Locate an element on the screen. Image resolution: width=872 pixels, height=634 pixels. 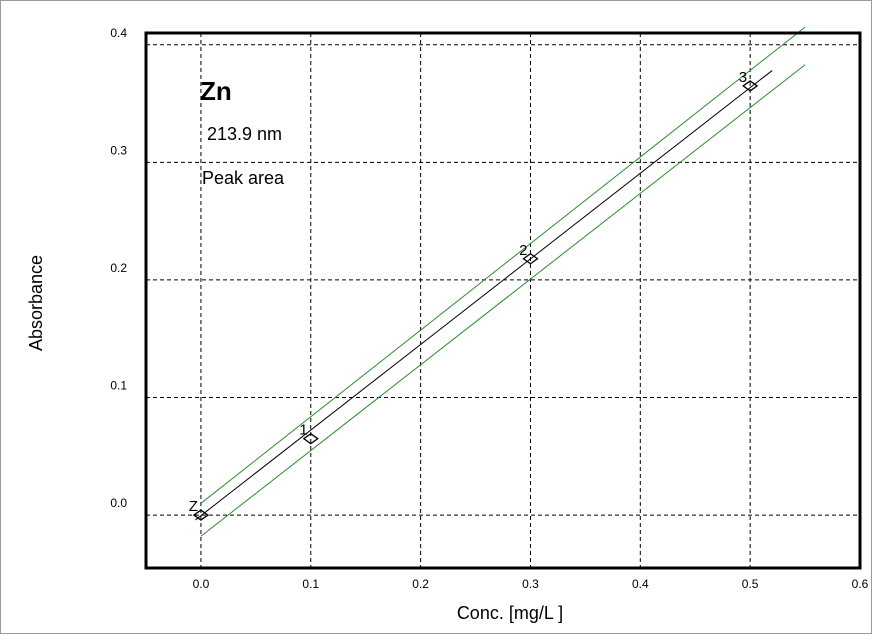
y-tick-label: 0.0 is located at coordinates (118, 503).